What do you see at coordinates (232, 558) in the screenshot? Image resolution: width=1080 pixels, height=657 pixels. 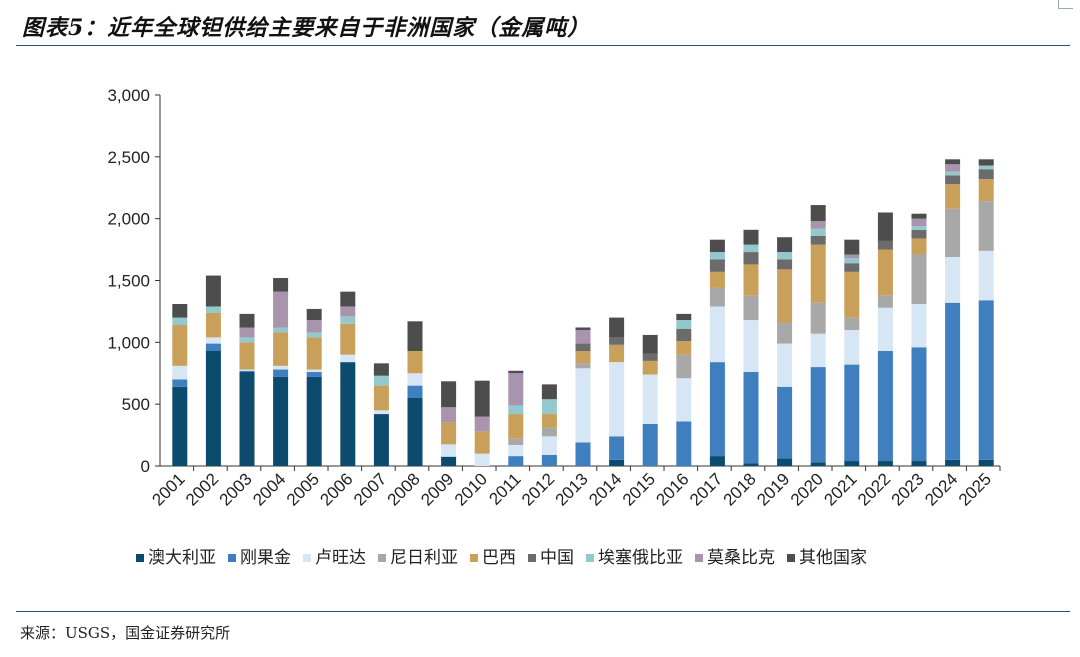 I see `legend-swatch` at bounding box center [232, 558].